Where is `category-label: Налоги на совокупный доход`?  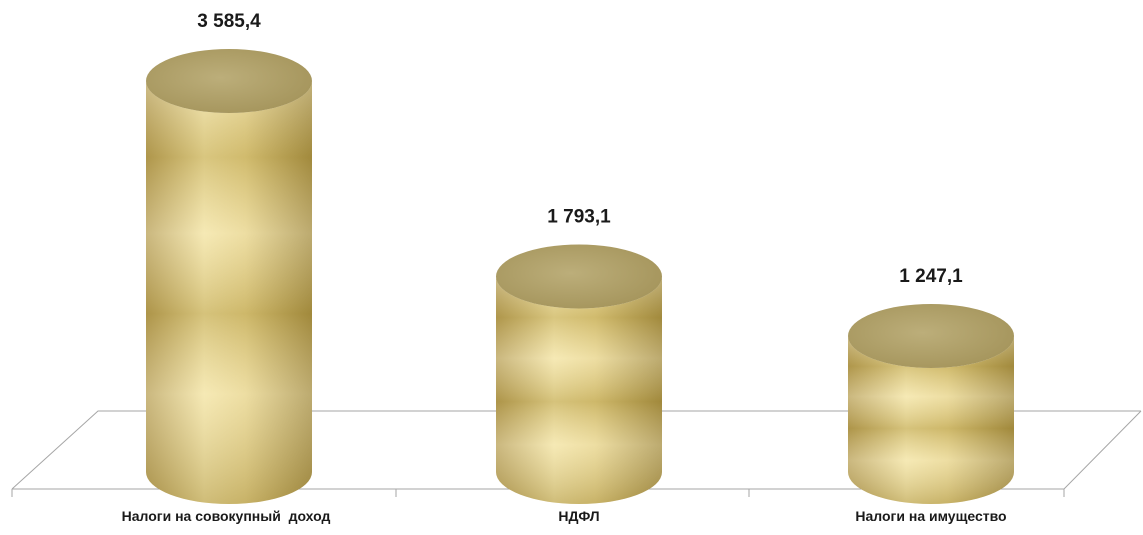 category-label: Налоги на совокупный доход is located at coordinates (226, 516).